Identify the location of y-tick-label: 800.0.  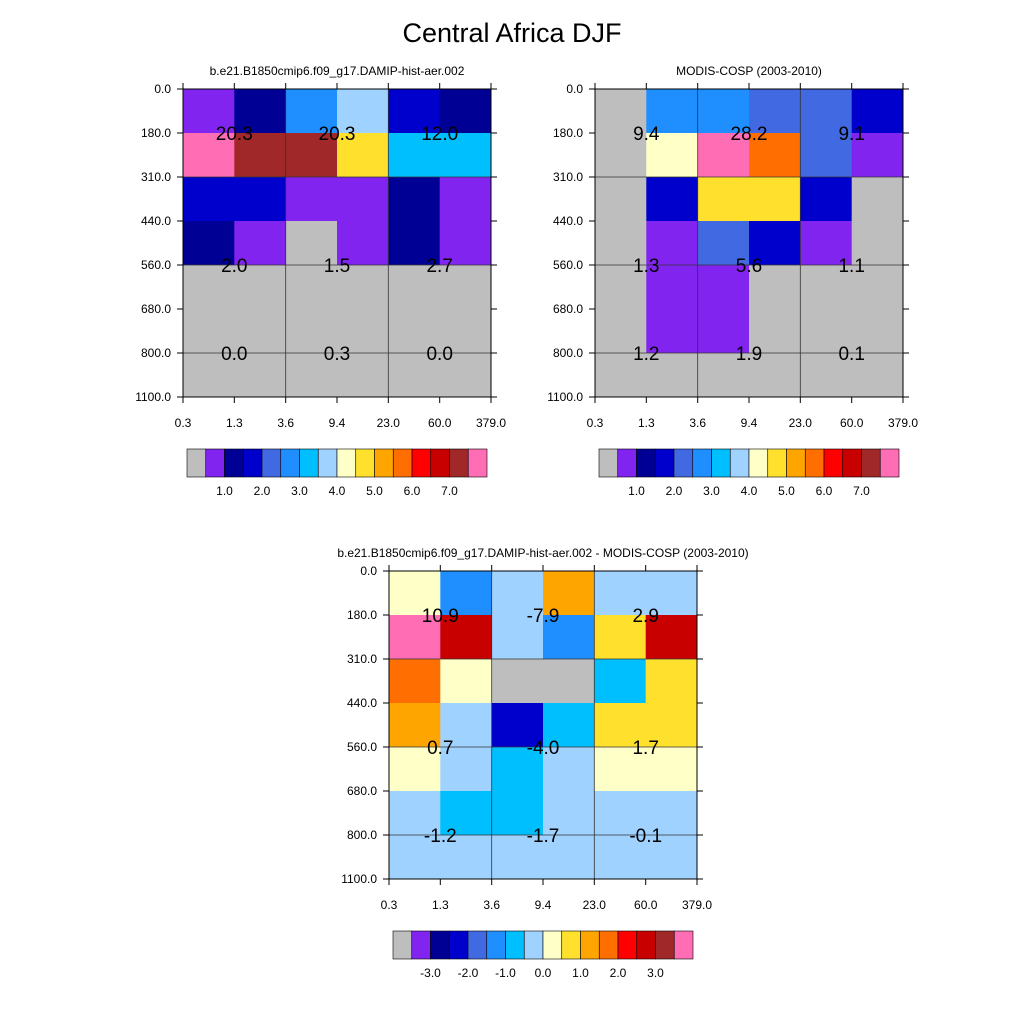
(156, 353).